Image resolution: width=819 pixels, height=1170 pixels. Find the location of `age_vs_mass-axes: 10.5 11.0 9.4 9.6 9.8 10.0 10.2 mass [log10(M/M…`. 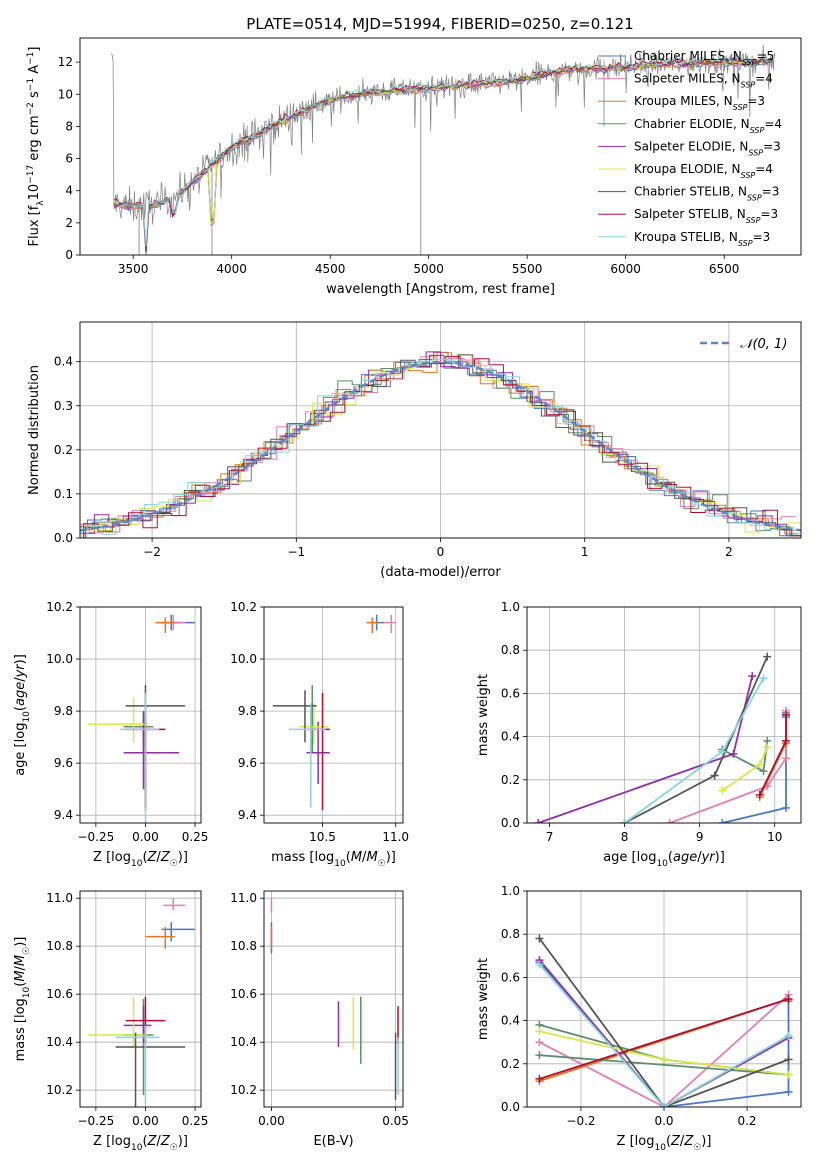

age_vs_mass-axes: 10.5 11.0 9.4 9.6 9.8 10.0 10.2 mass [log10(M/M… is located at coordinates (319, 734).